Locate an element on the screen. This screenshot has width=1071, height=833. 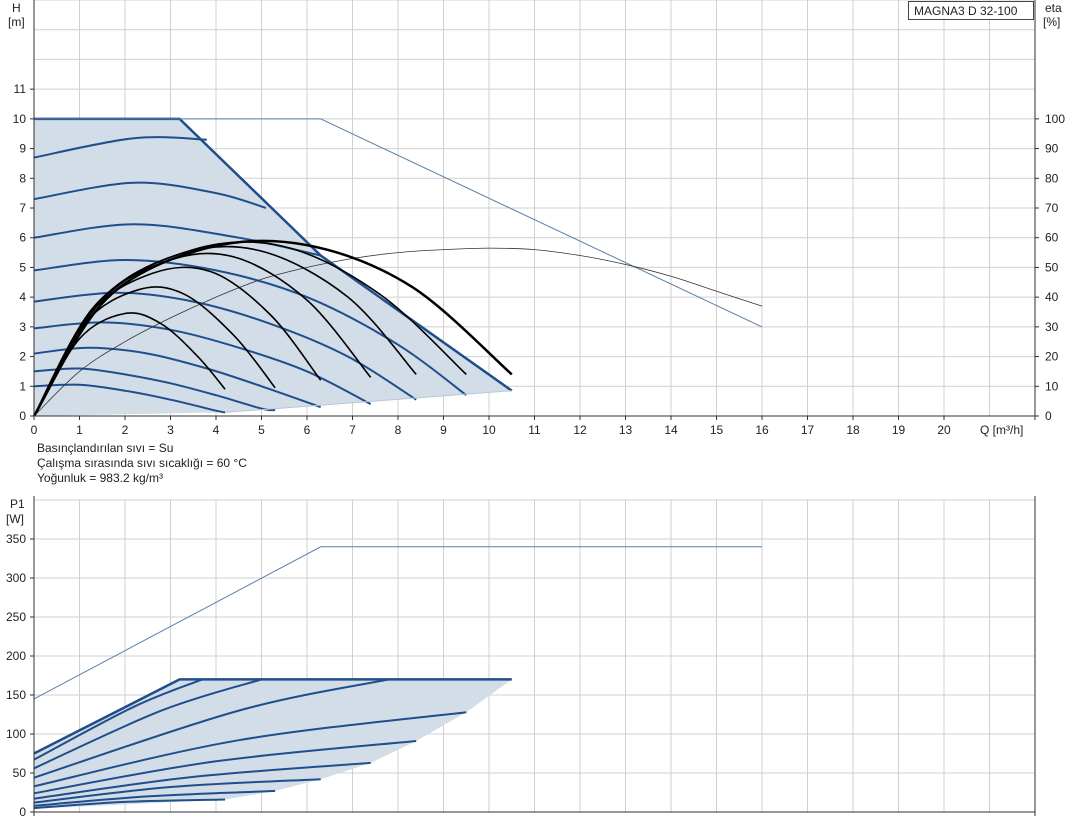
power-y-tick-label: 200 is located at coordinates (16, 656).